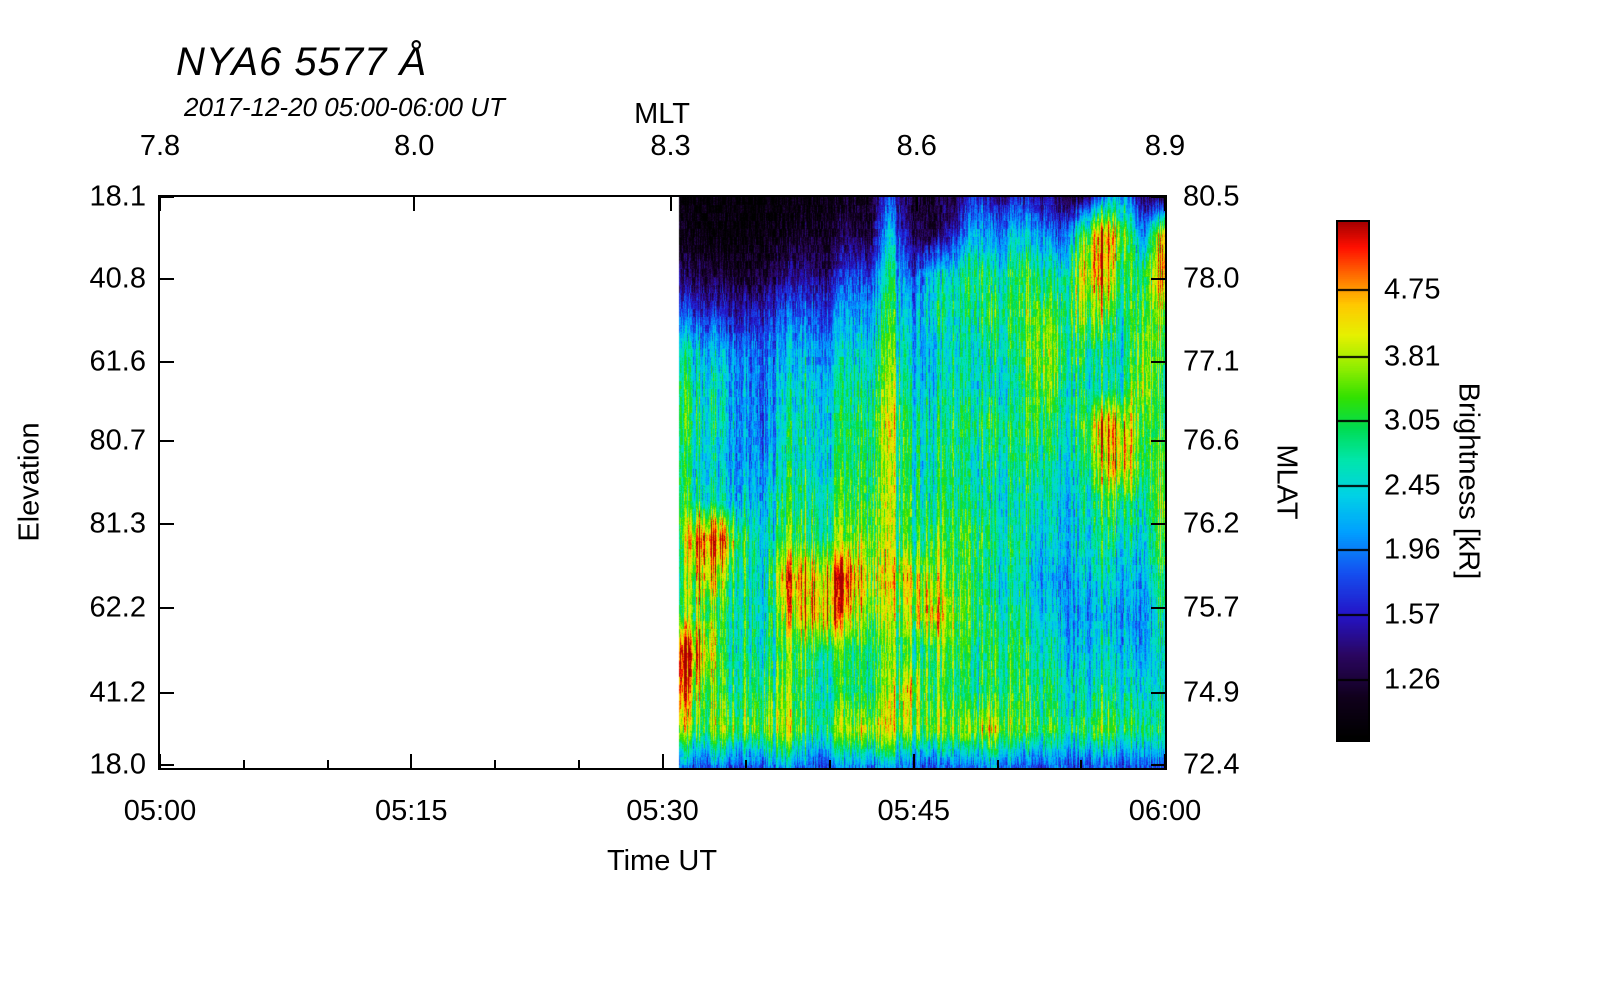 This screenshot has width=1600, height=1000. Describe the element at coordinates (117, 607) in the screenshot. I see `tick-label-elevation: 62.2` at that location.